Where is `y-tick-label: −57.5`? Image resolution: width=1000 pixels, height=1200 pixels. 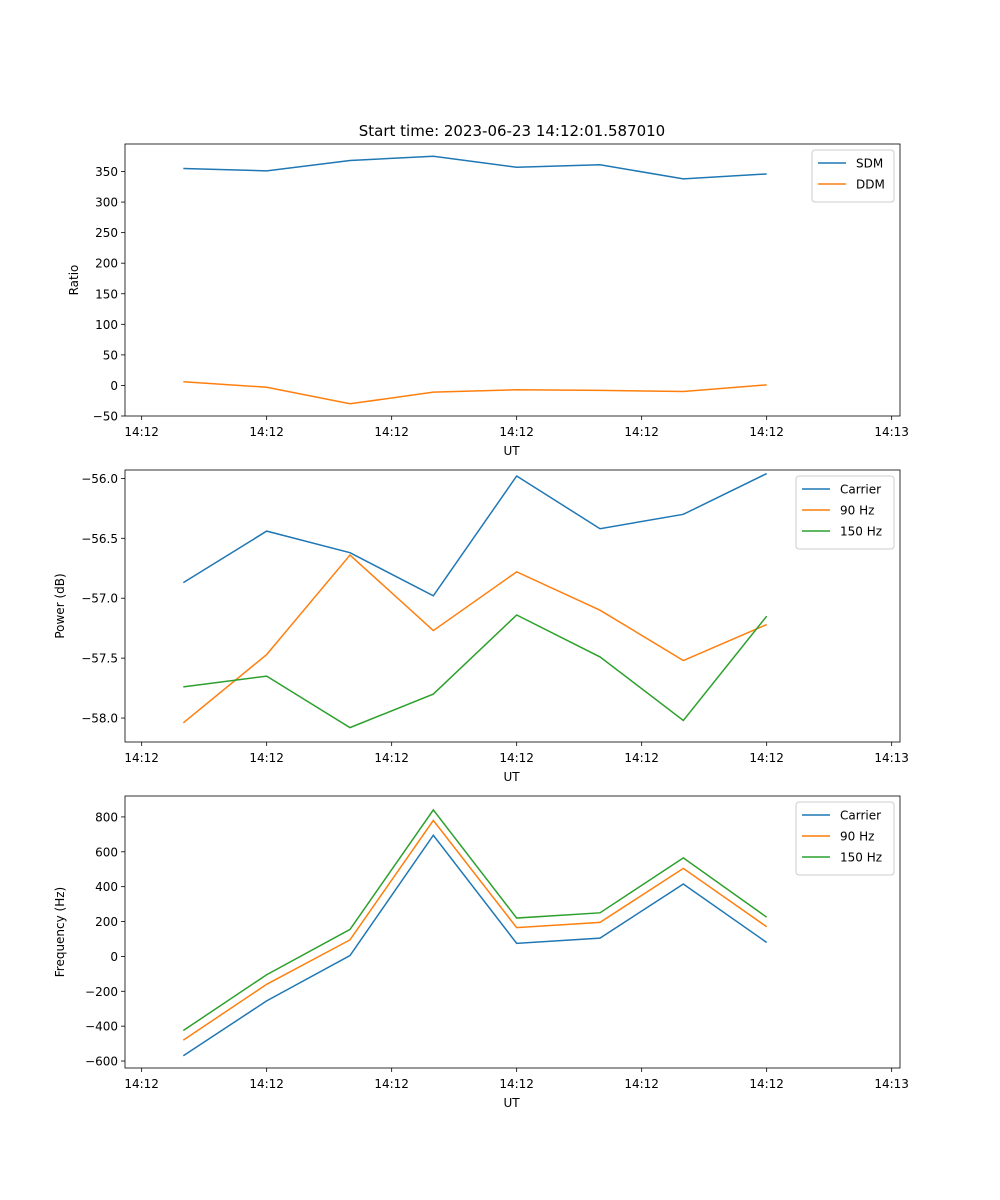
y-tick-label: −57.5 is located at coordinates (99, 659).